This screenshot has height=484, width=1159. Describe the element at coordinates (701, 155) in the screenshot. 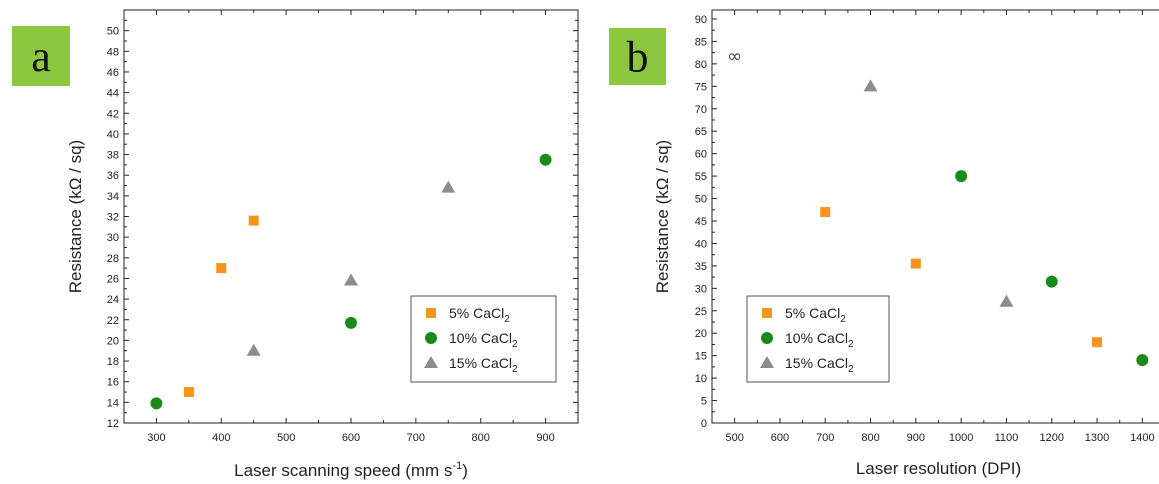

I see `y-tick-label: 60` at that location.